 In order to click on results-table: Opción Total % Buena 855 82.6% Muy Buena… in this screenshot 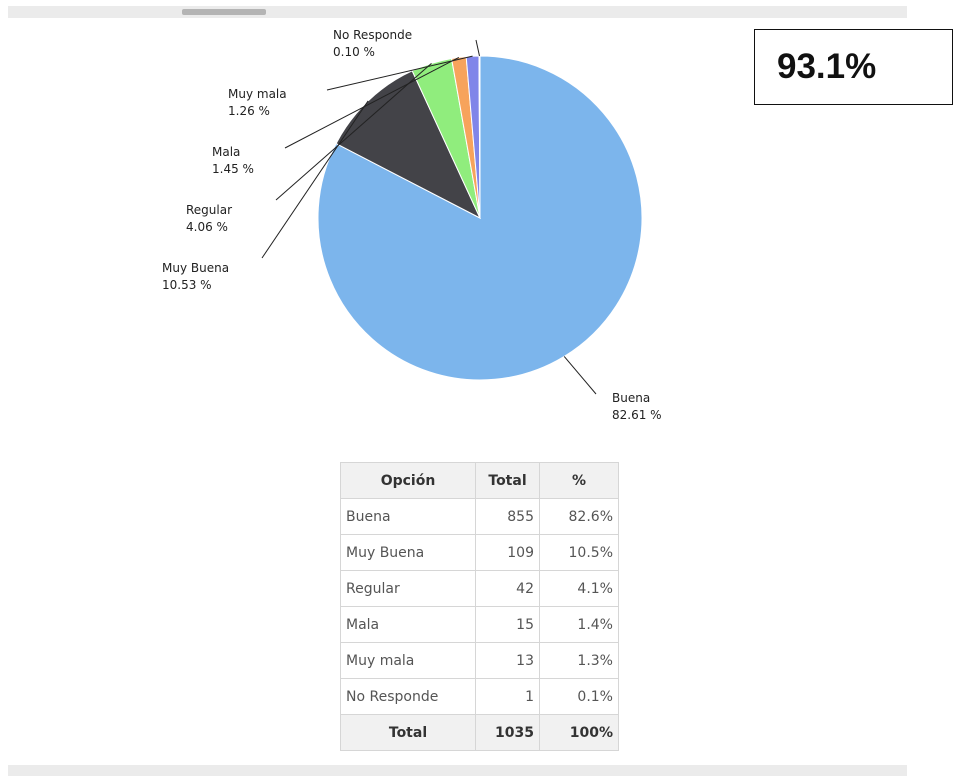, I will do `click(479, 606)`.